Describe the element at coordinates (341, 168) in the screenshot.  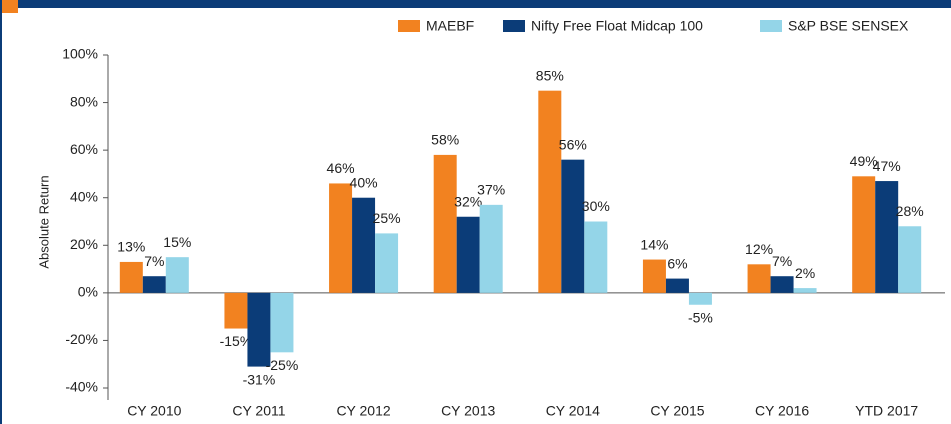
I see `data-label: 46%` at that location.